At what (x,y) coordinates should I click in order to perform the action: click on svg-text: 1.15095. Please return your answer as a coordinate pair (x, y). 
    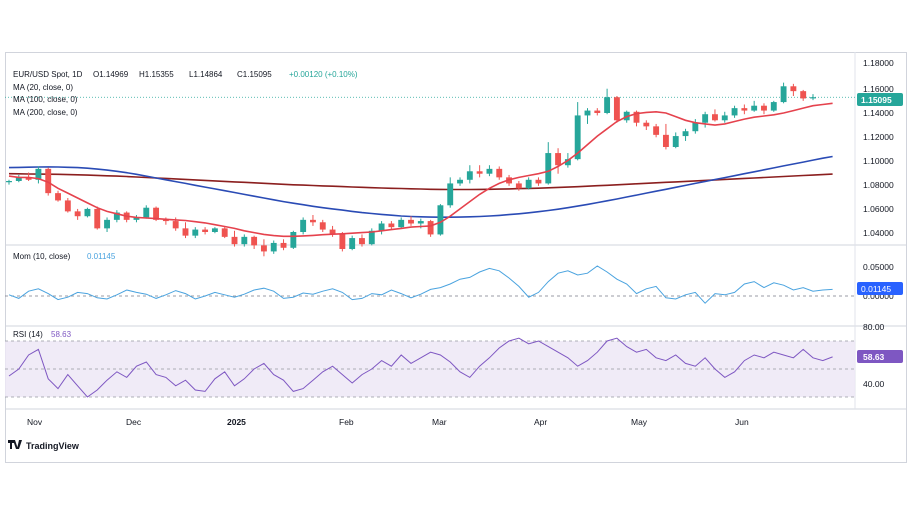
    Looking at the image, I should click on (876, 100).